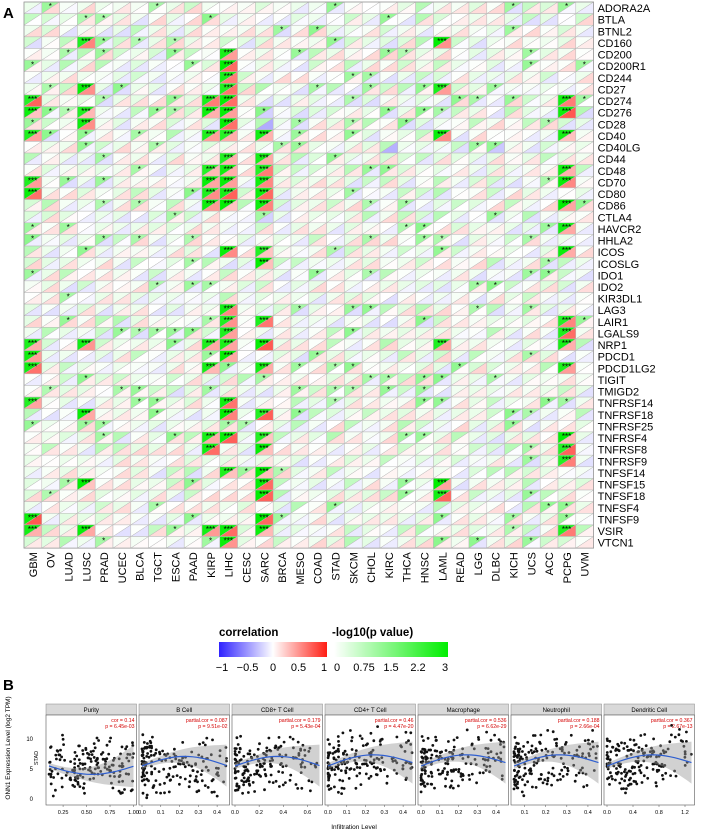 The height and width of the screenshot is (833, 708). Describe the element at coordinates (607, 813) in the screenshot. I see `x-tick-label: 0.0` at that location.